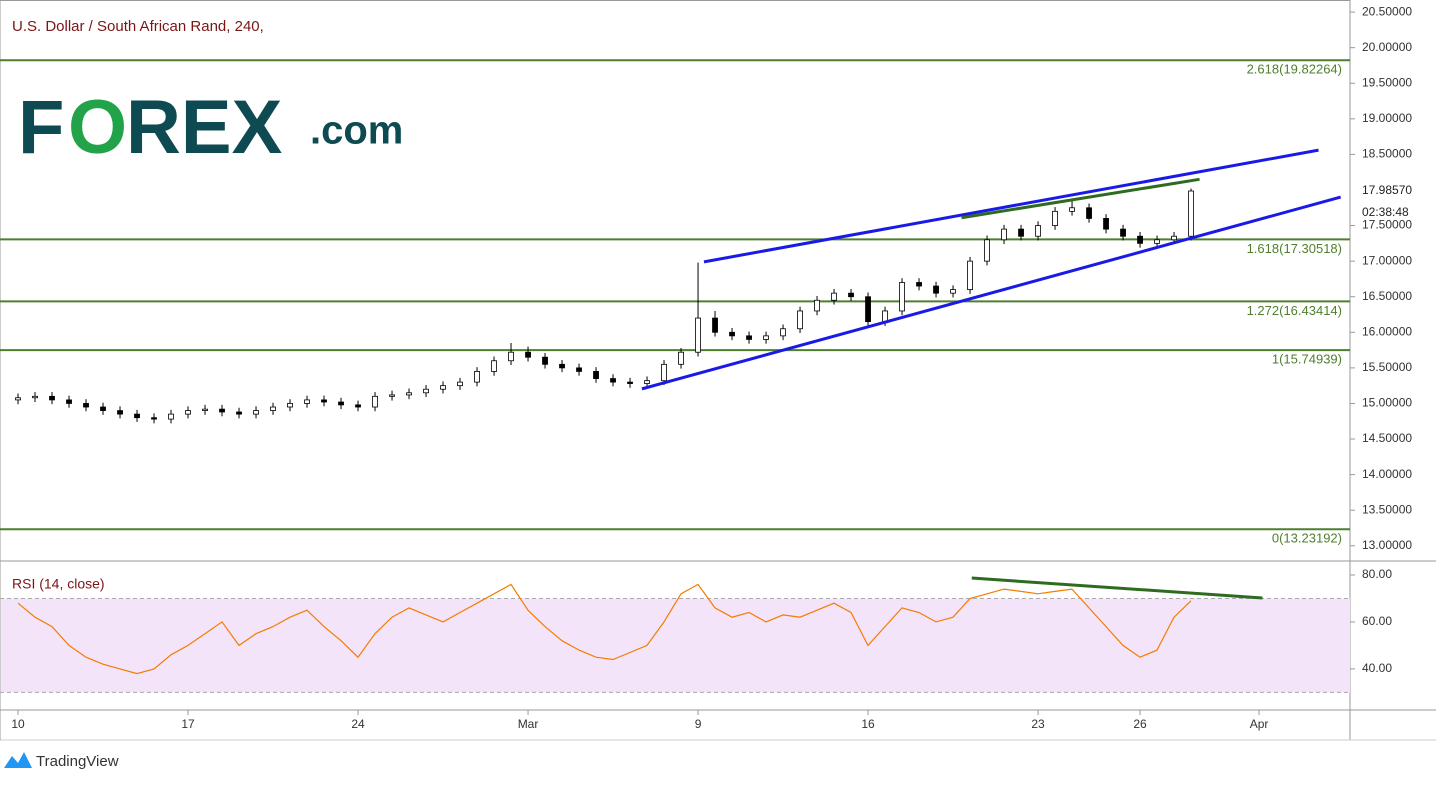 The height and width of the screenshot is (785, 1436). What do you see at coordinates (1387, 296) in the screenshot?
I see `y-tick-label: 16.50000` at bounding box center [1387, 296].